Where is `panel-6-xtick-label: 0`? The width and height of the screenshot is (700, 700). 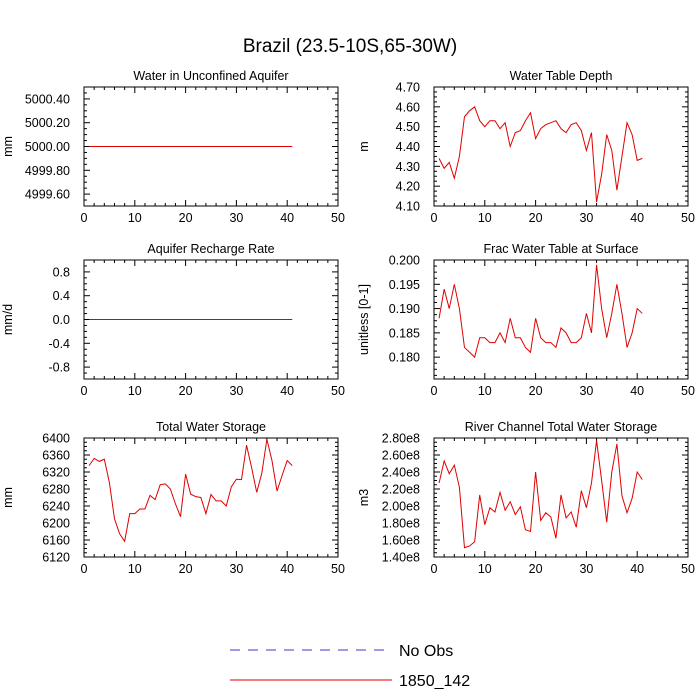 panel-6-xtick-label: 0 is located at coordinates (434, 569).